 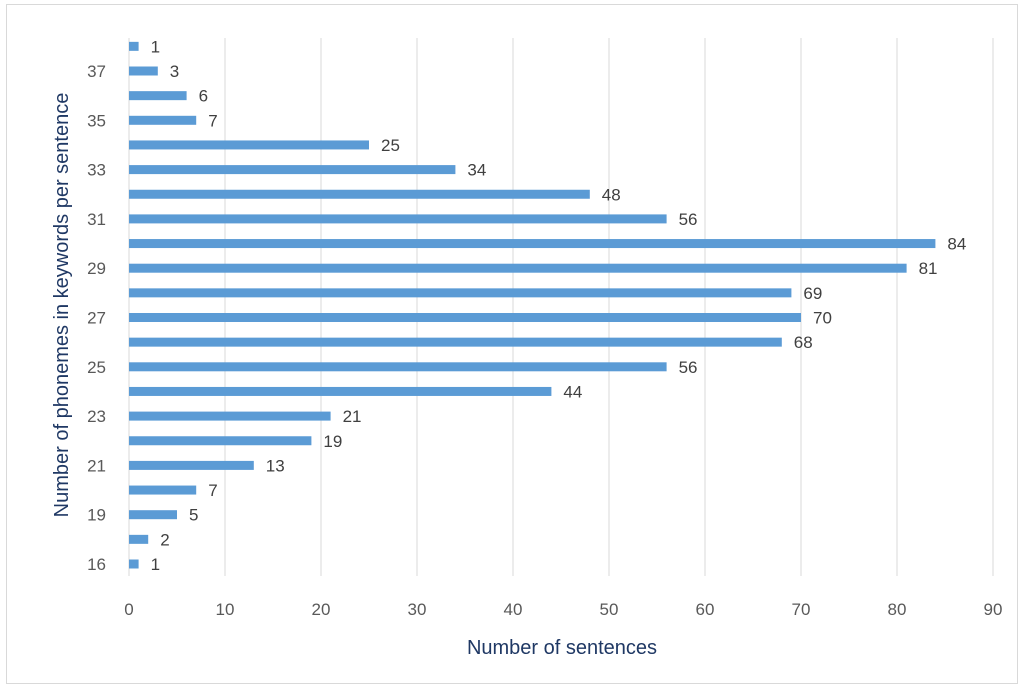 What do you see at coordinates (203, 96) in the screenshot?
I see `data-label-36: 6` at bounding box center [203, 96].